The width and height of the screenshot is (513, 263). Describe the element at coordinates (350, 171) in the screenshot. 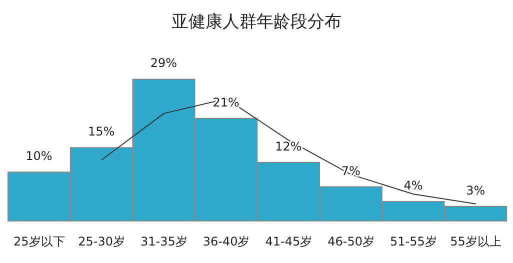

I see `data-label: 7%` at that location.